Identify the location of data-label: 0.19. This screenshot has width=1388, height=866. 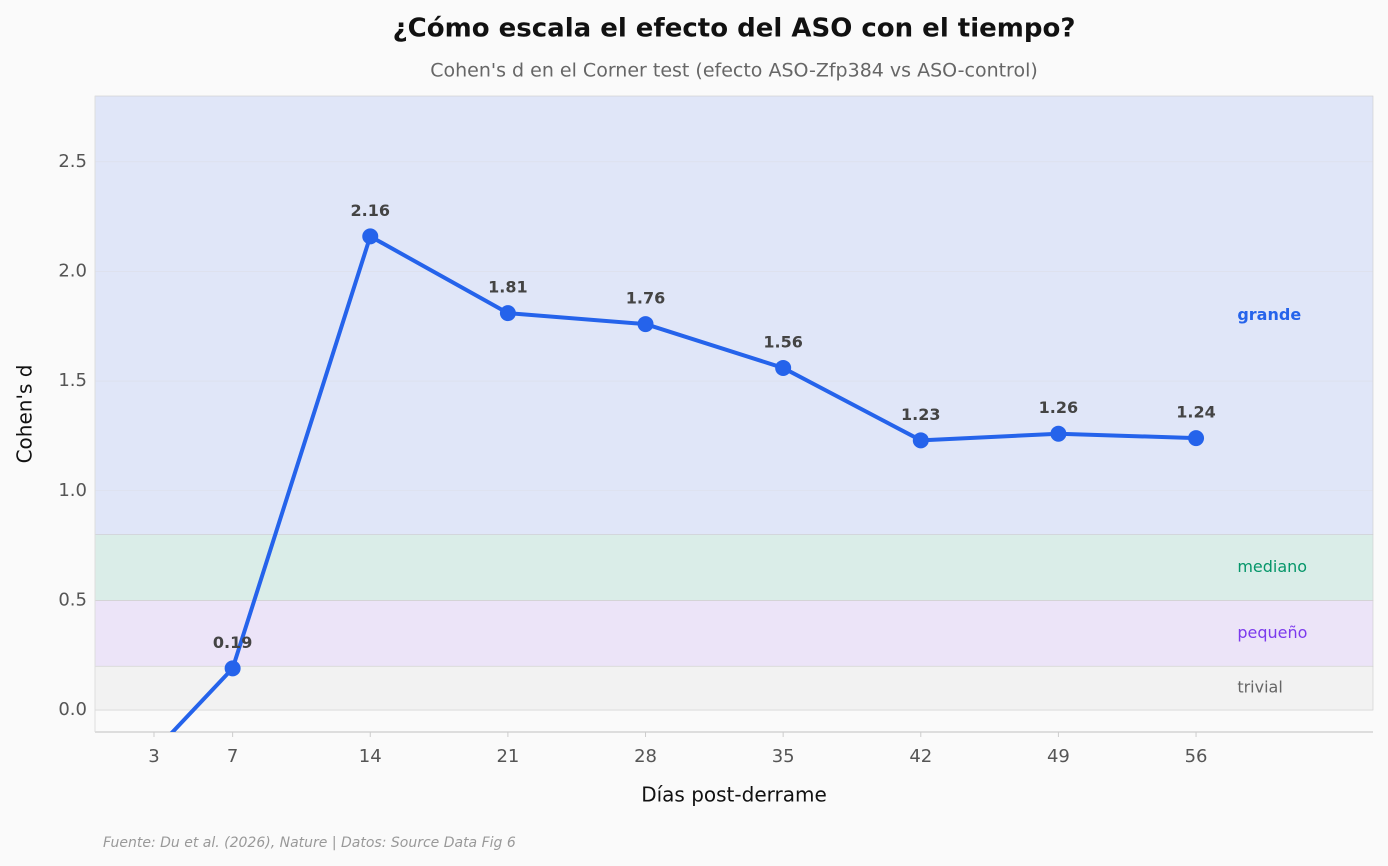
(232, 642).